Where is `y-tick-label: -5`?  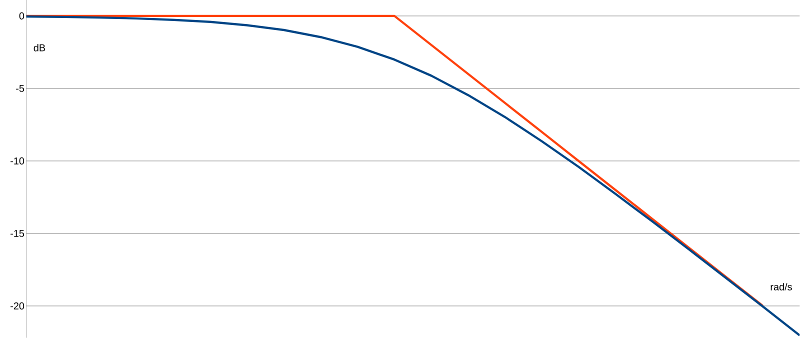
y-tick-label: -5 is located at coordinates (20, 88).